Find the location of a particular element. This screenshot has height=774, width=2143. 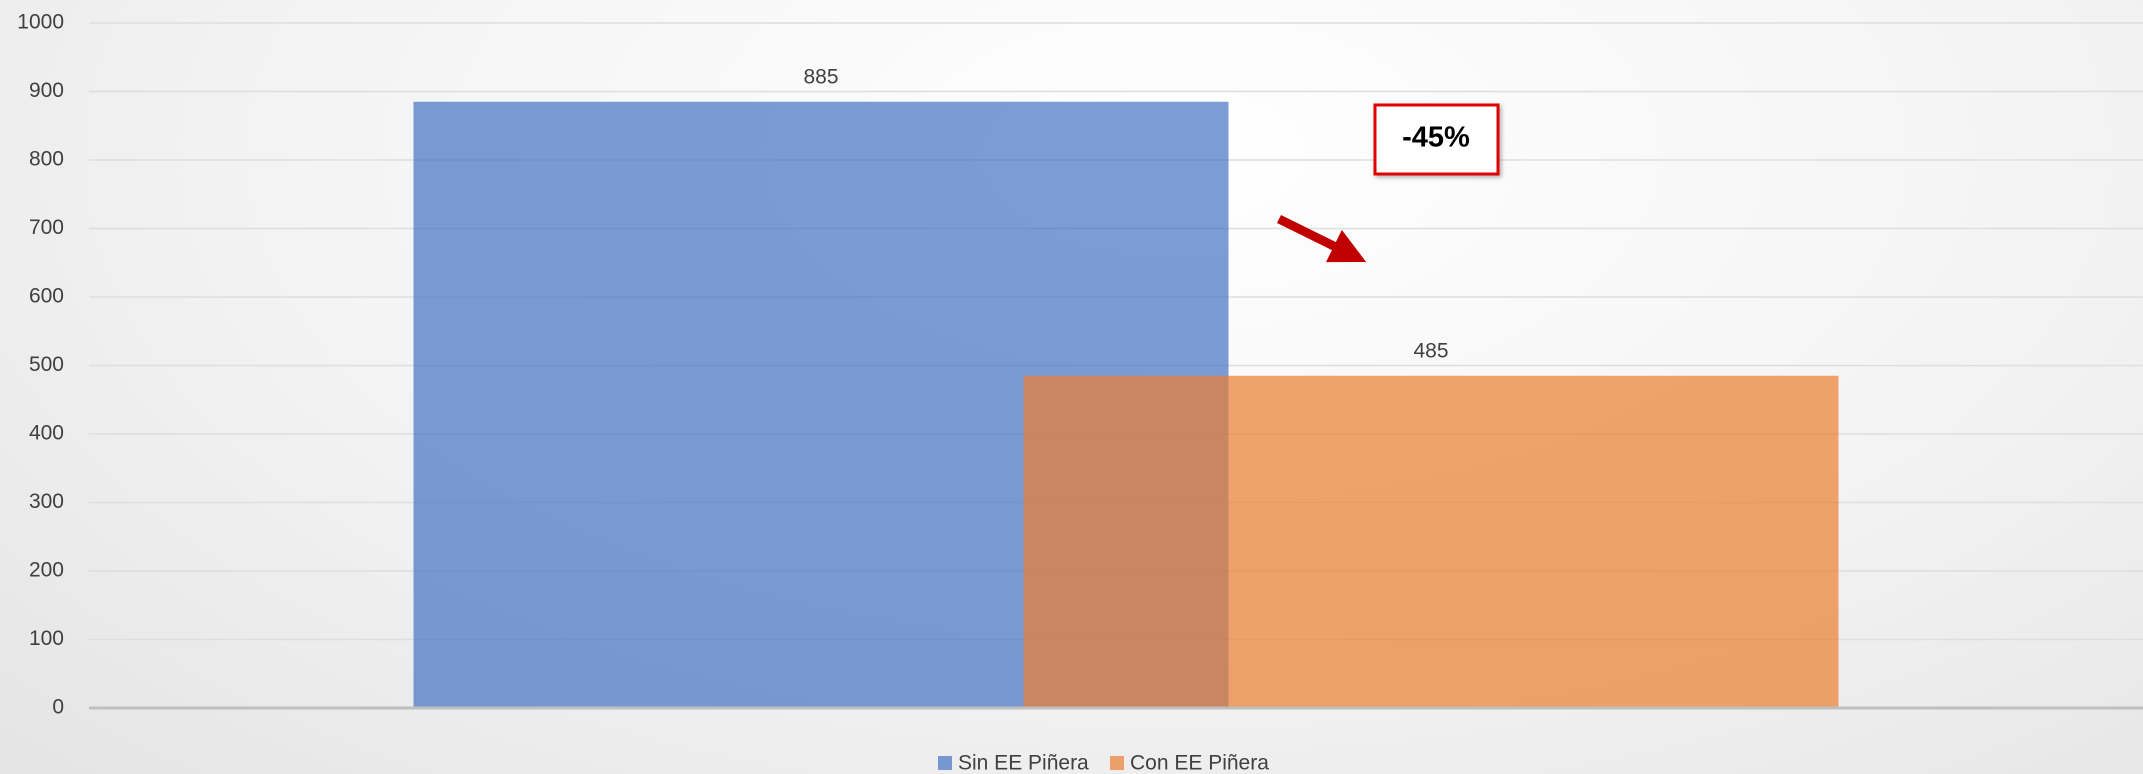

y-tick-label: 600 is located at coordinates (46, 296).